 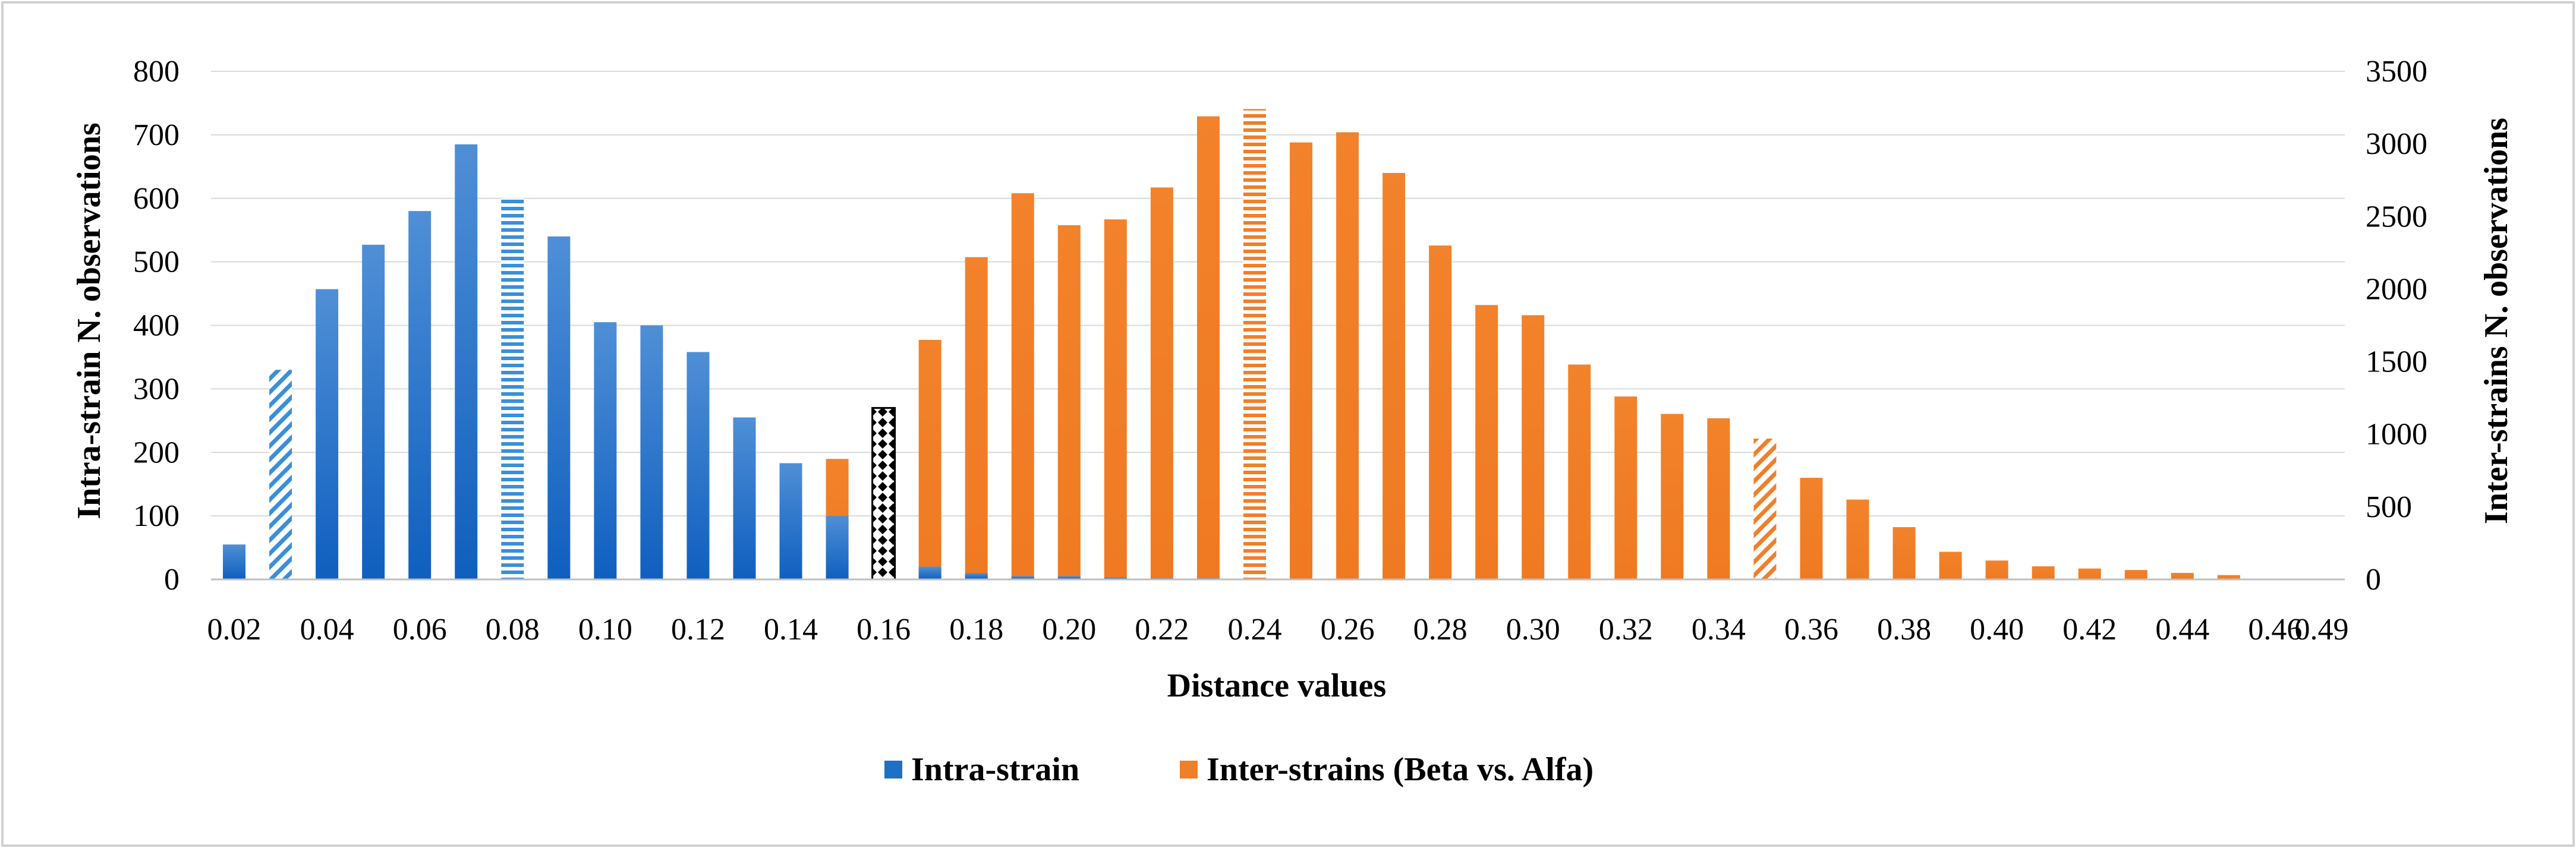 I want to click on bar-inter-0.31, so click(x=1579, y=471).